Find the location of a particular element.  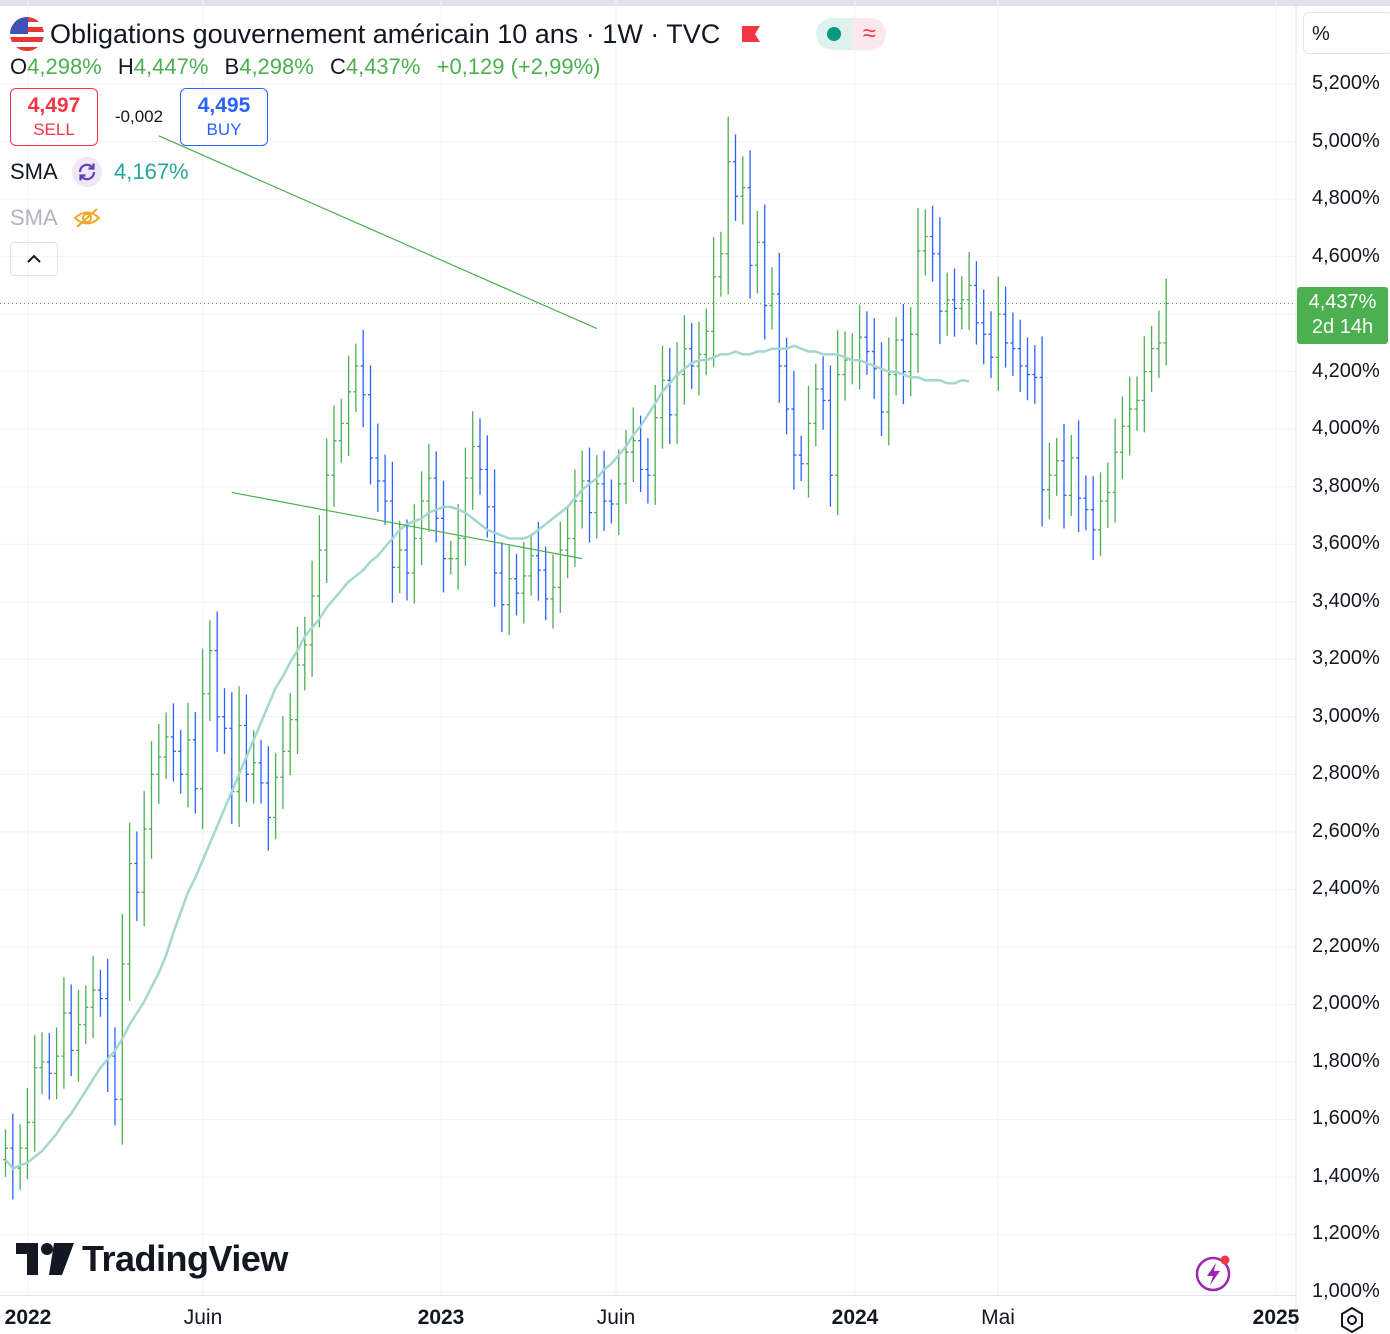

sell-button: 4,497 SELL is located at coordinates (54, 117).